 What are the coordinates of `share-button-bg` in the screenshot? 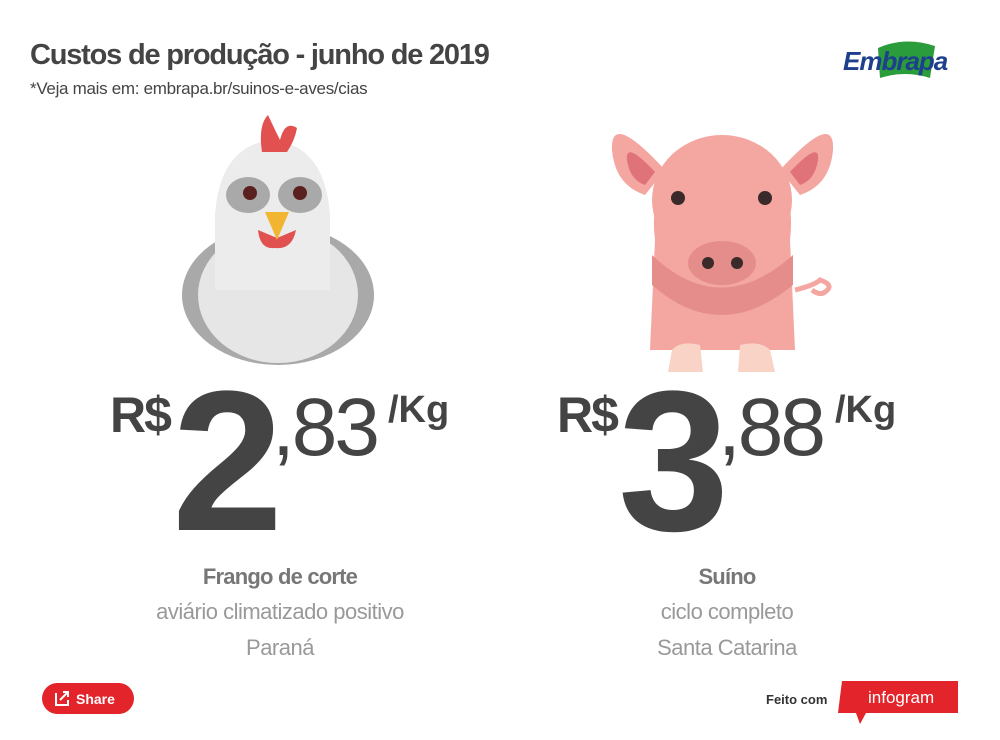 It's located at (88, 698).